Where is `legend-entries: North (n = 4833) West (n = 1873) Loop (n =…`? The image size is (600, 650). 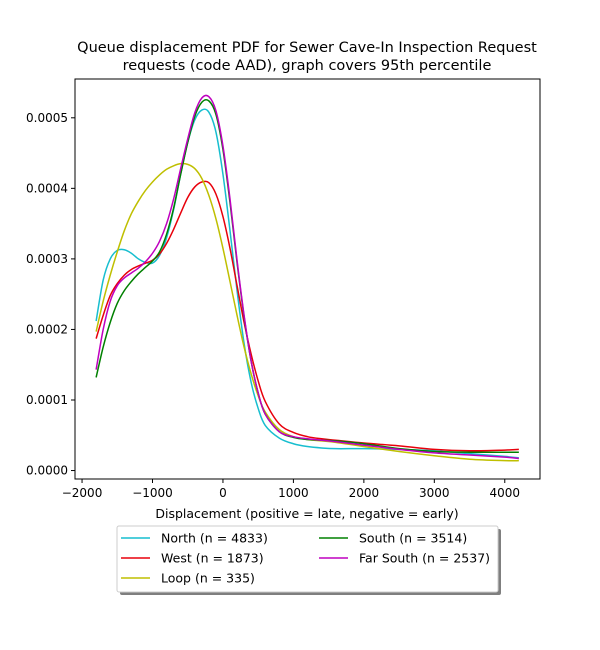
legend-entries: North (n = 4833) West (n = 1873) Loop (n =… is located at coordinates (305, 558).